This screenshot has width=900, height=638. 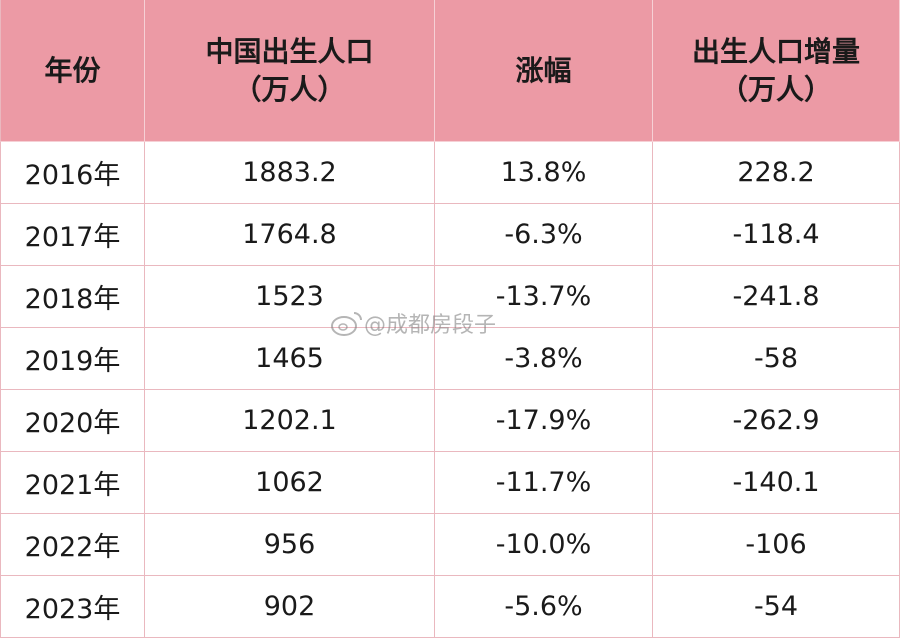 I want to click on table-cell: 2016年, so click(x=72, y=173).